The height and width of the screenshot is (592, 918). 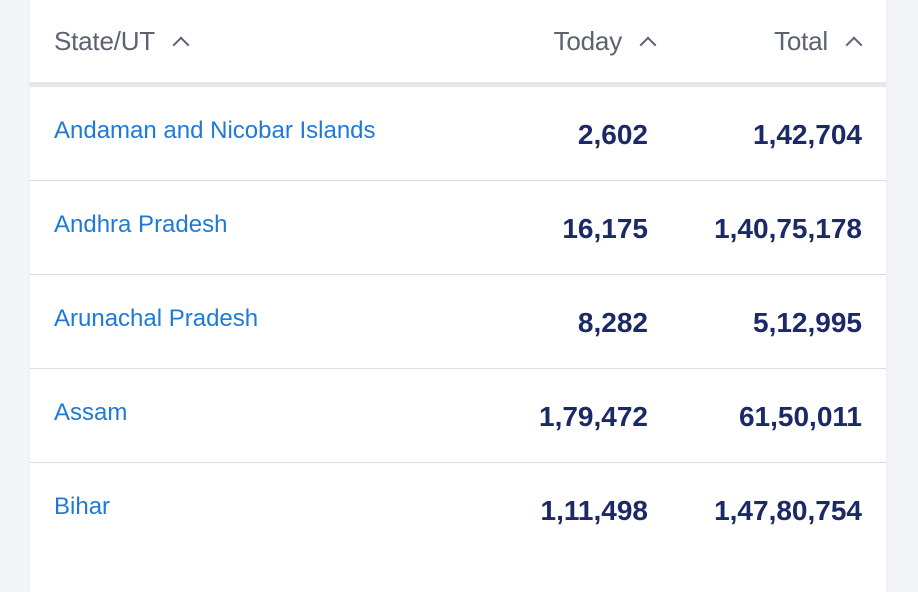 I want to click on total-value: 1,40,75,178, so click(x=788, y=228).